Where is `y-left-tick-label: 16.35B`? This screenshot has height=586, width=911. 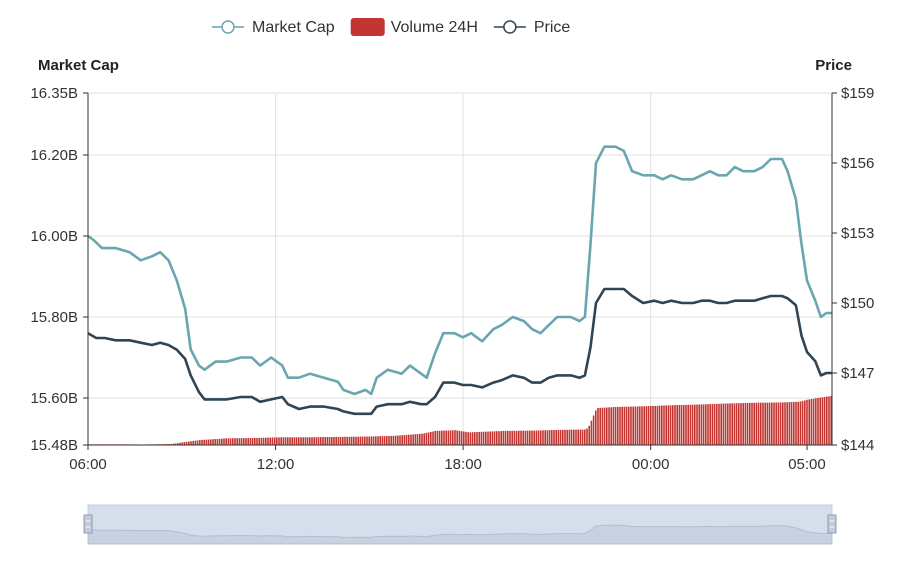 y-left-tick-label: 16.35B is located at coordinates (54, 93).